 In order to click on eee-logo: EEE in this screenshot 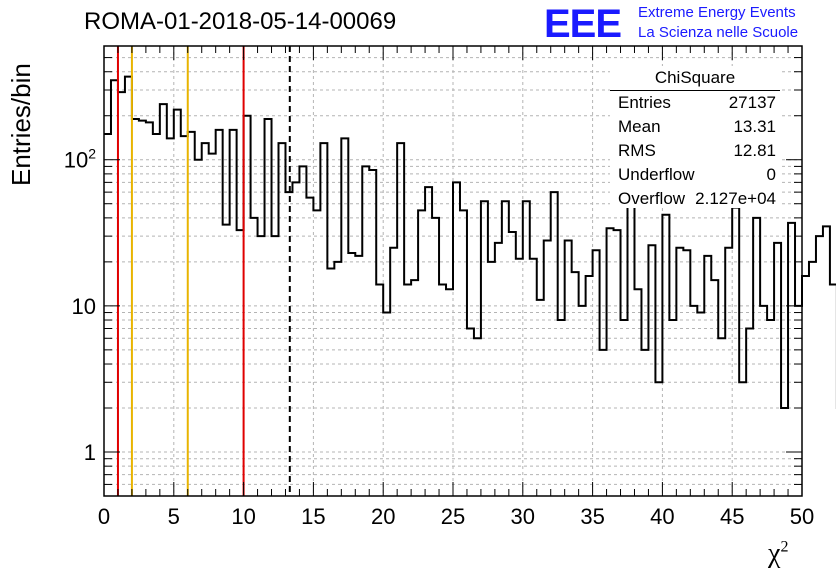, I will do `click(583, 24)`.